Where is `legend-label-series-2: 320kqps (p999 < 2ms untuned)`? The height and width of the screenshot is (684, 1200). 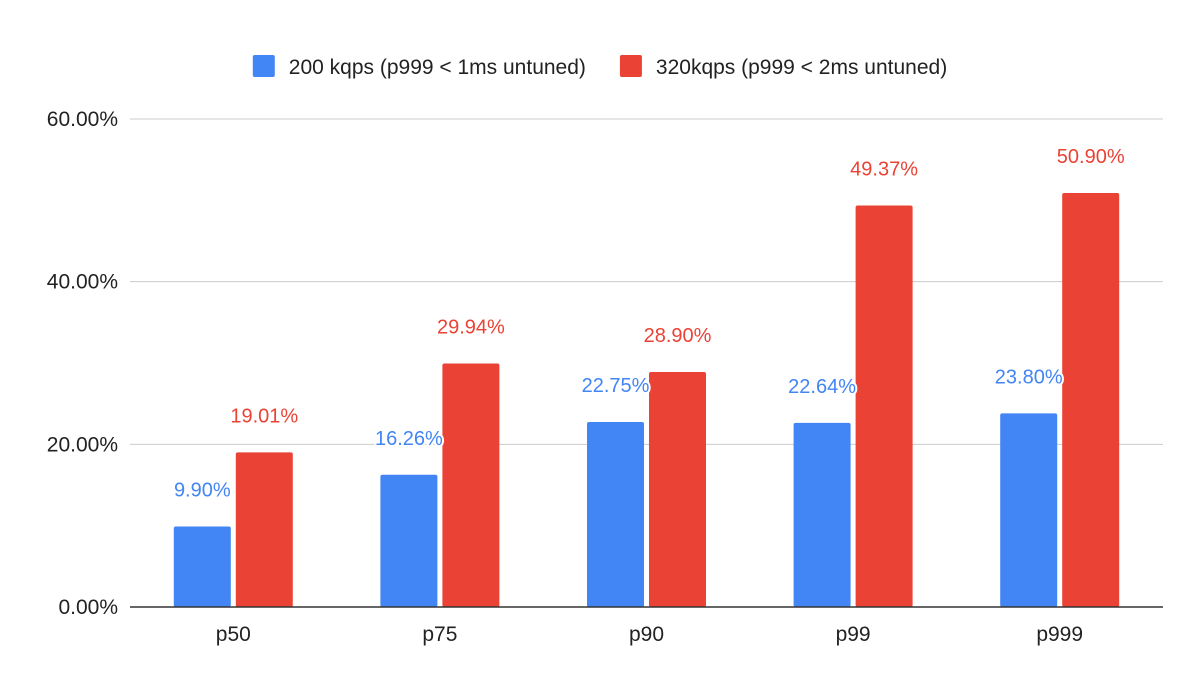
legend-label-series-2: 320kqps (p999 < 2ms untuned) is located at coordinates (801, 67).